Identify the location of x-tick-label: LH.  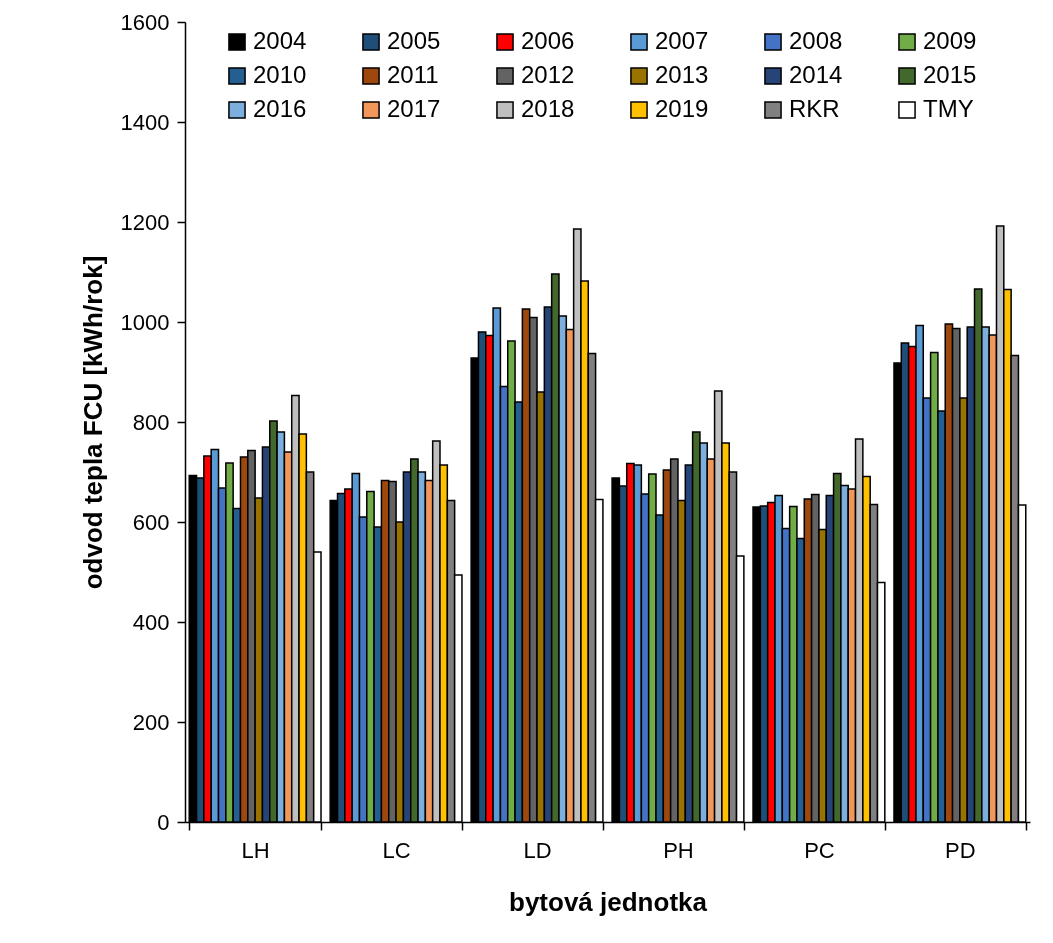
(255, 850).